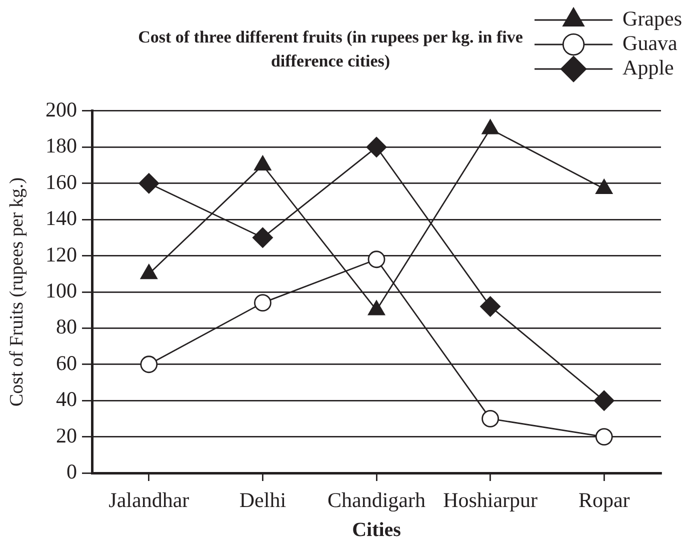 The height and width of the screenshot is (542, 686). Describe the element at coordinates (61, 254) in the screenshot. I see `y-tick-label: 120` at that location.